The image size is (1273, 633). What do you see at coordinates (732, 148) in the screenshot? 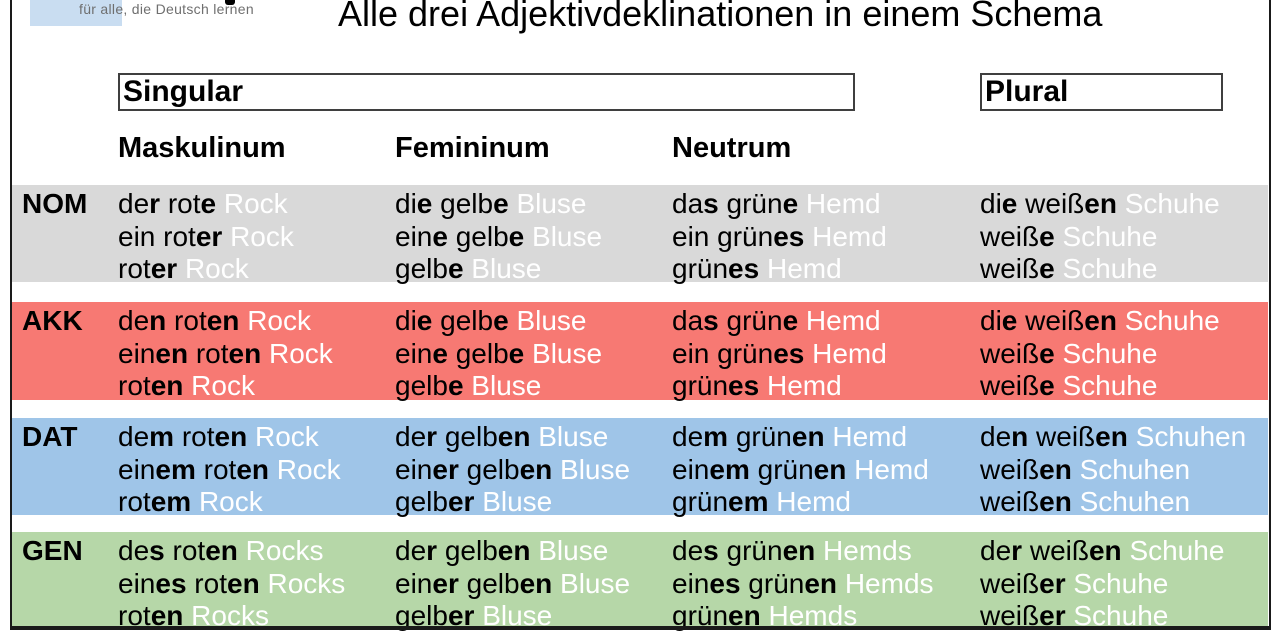
I see `column-header-neutrum: Neutrum` at bounding box center [732, 148].